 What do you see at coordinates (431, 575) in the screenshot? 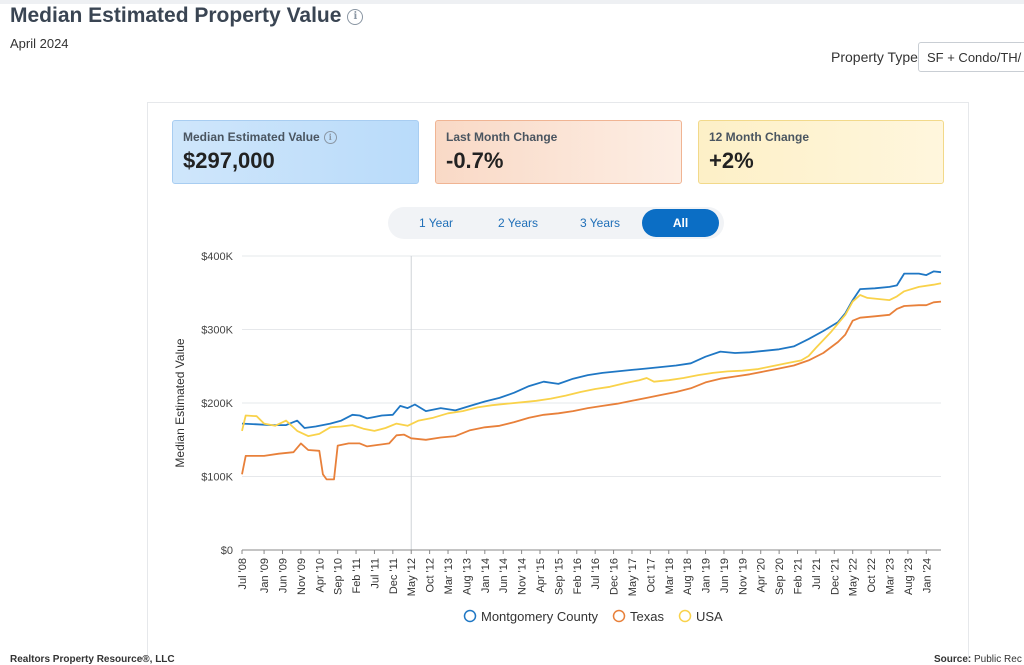
I see `x-tick-label: Oct '12` at bounding box center [431, 575].